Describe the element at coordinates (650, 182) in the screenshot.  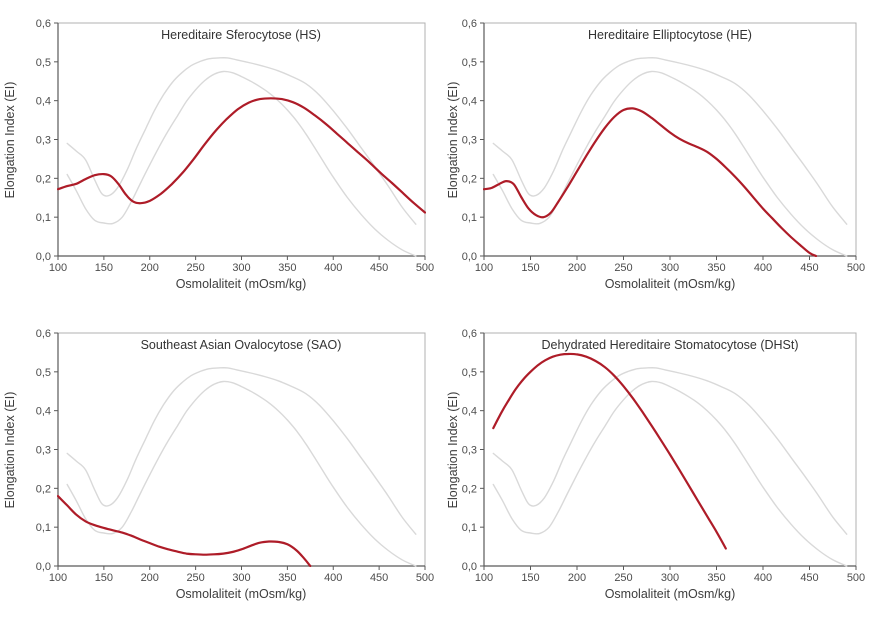
I see `patient-curve-he` at that location.